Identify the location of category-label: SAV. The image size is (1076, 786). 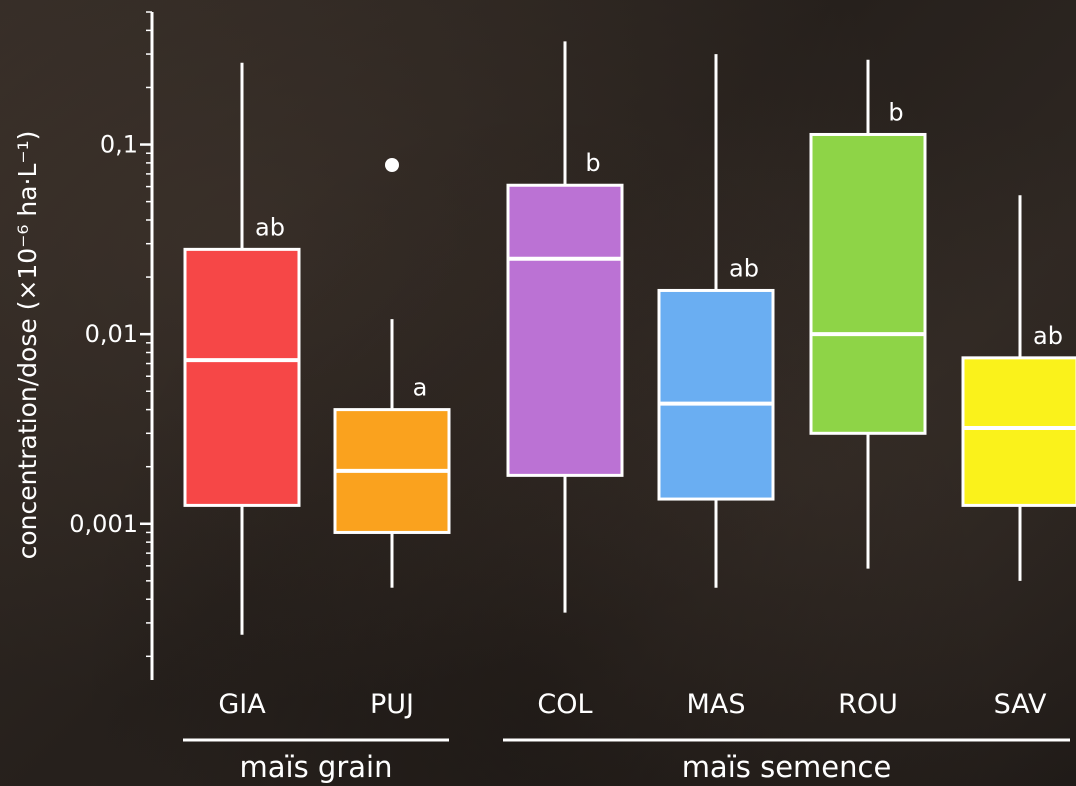
(1020, 704).